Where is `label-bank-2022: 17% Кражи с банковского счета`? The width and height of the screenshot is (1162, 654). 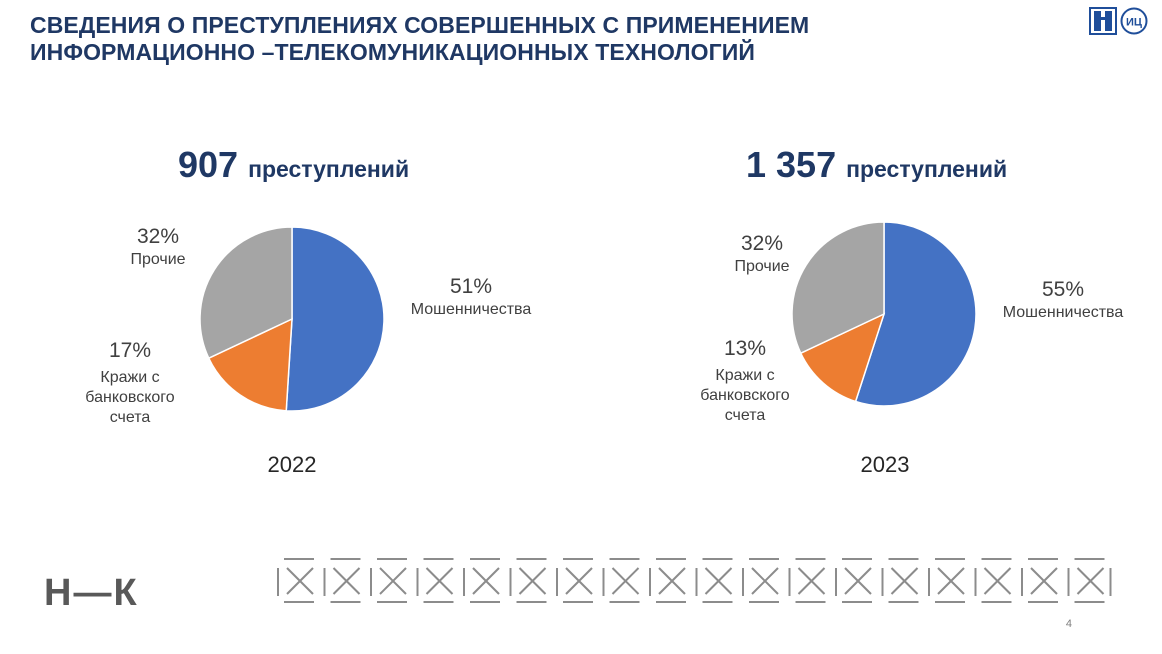
label-bank-2022: 17% Кражи с банковского счета is located at coordinates (130, 383).